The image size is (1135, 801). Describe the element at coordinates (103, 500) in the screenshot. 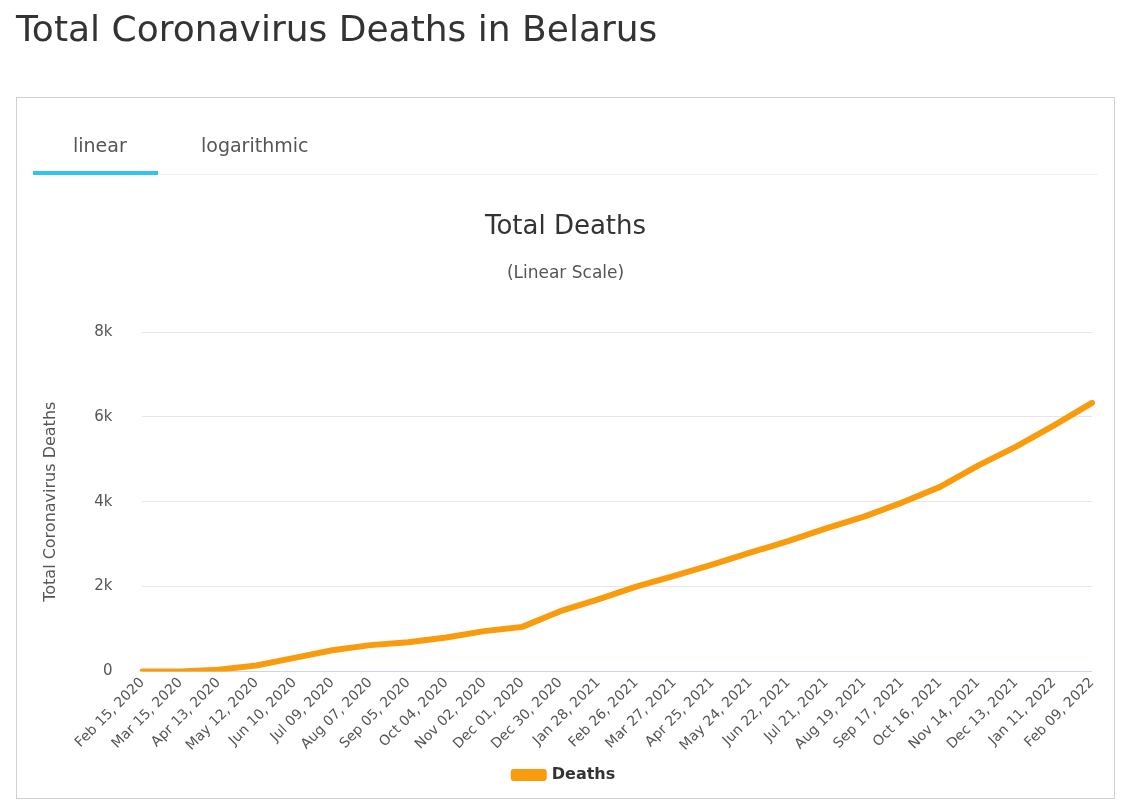

I see `y-tick-label: 4k` at that location.